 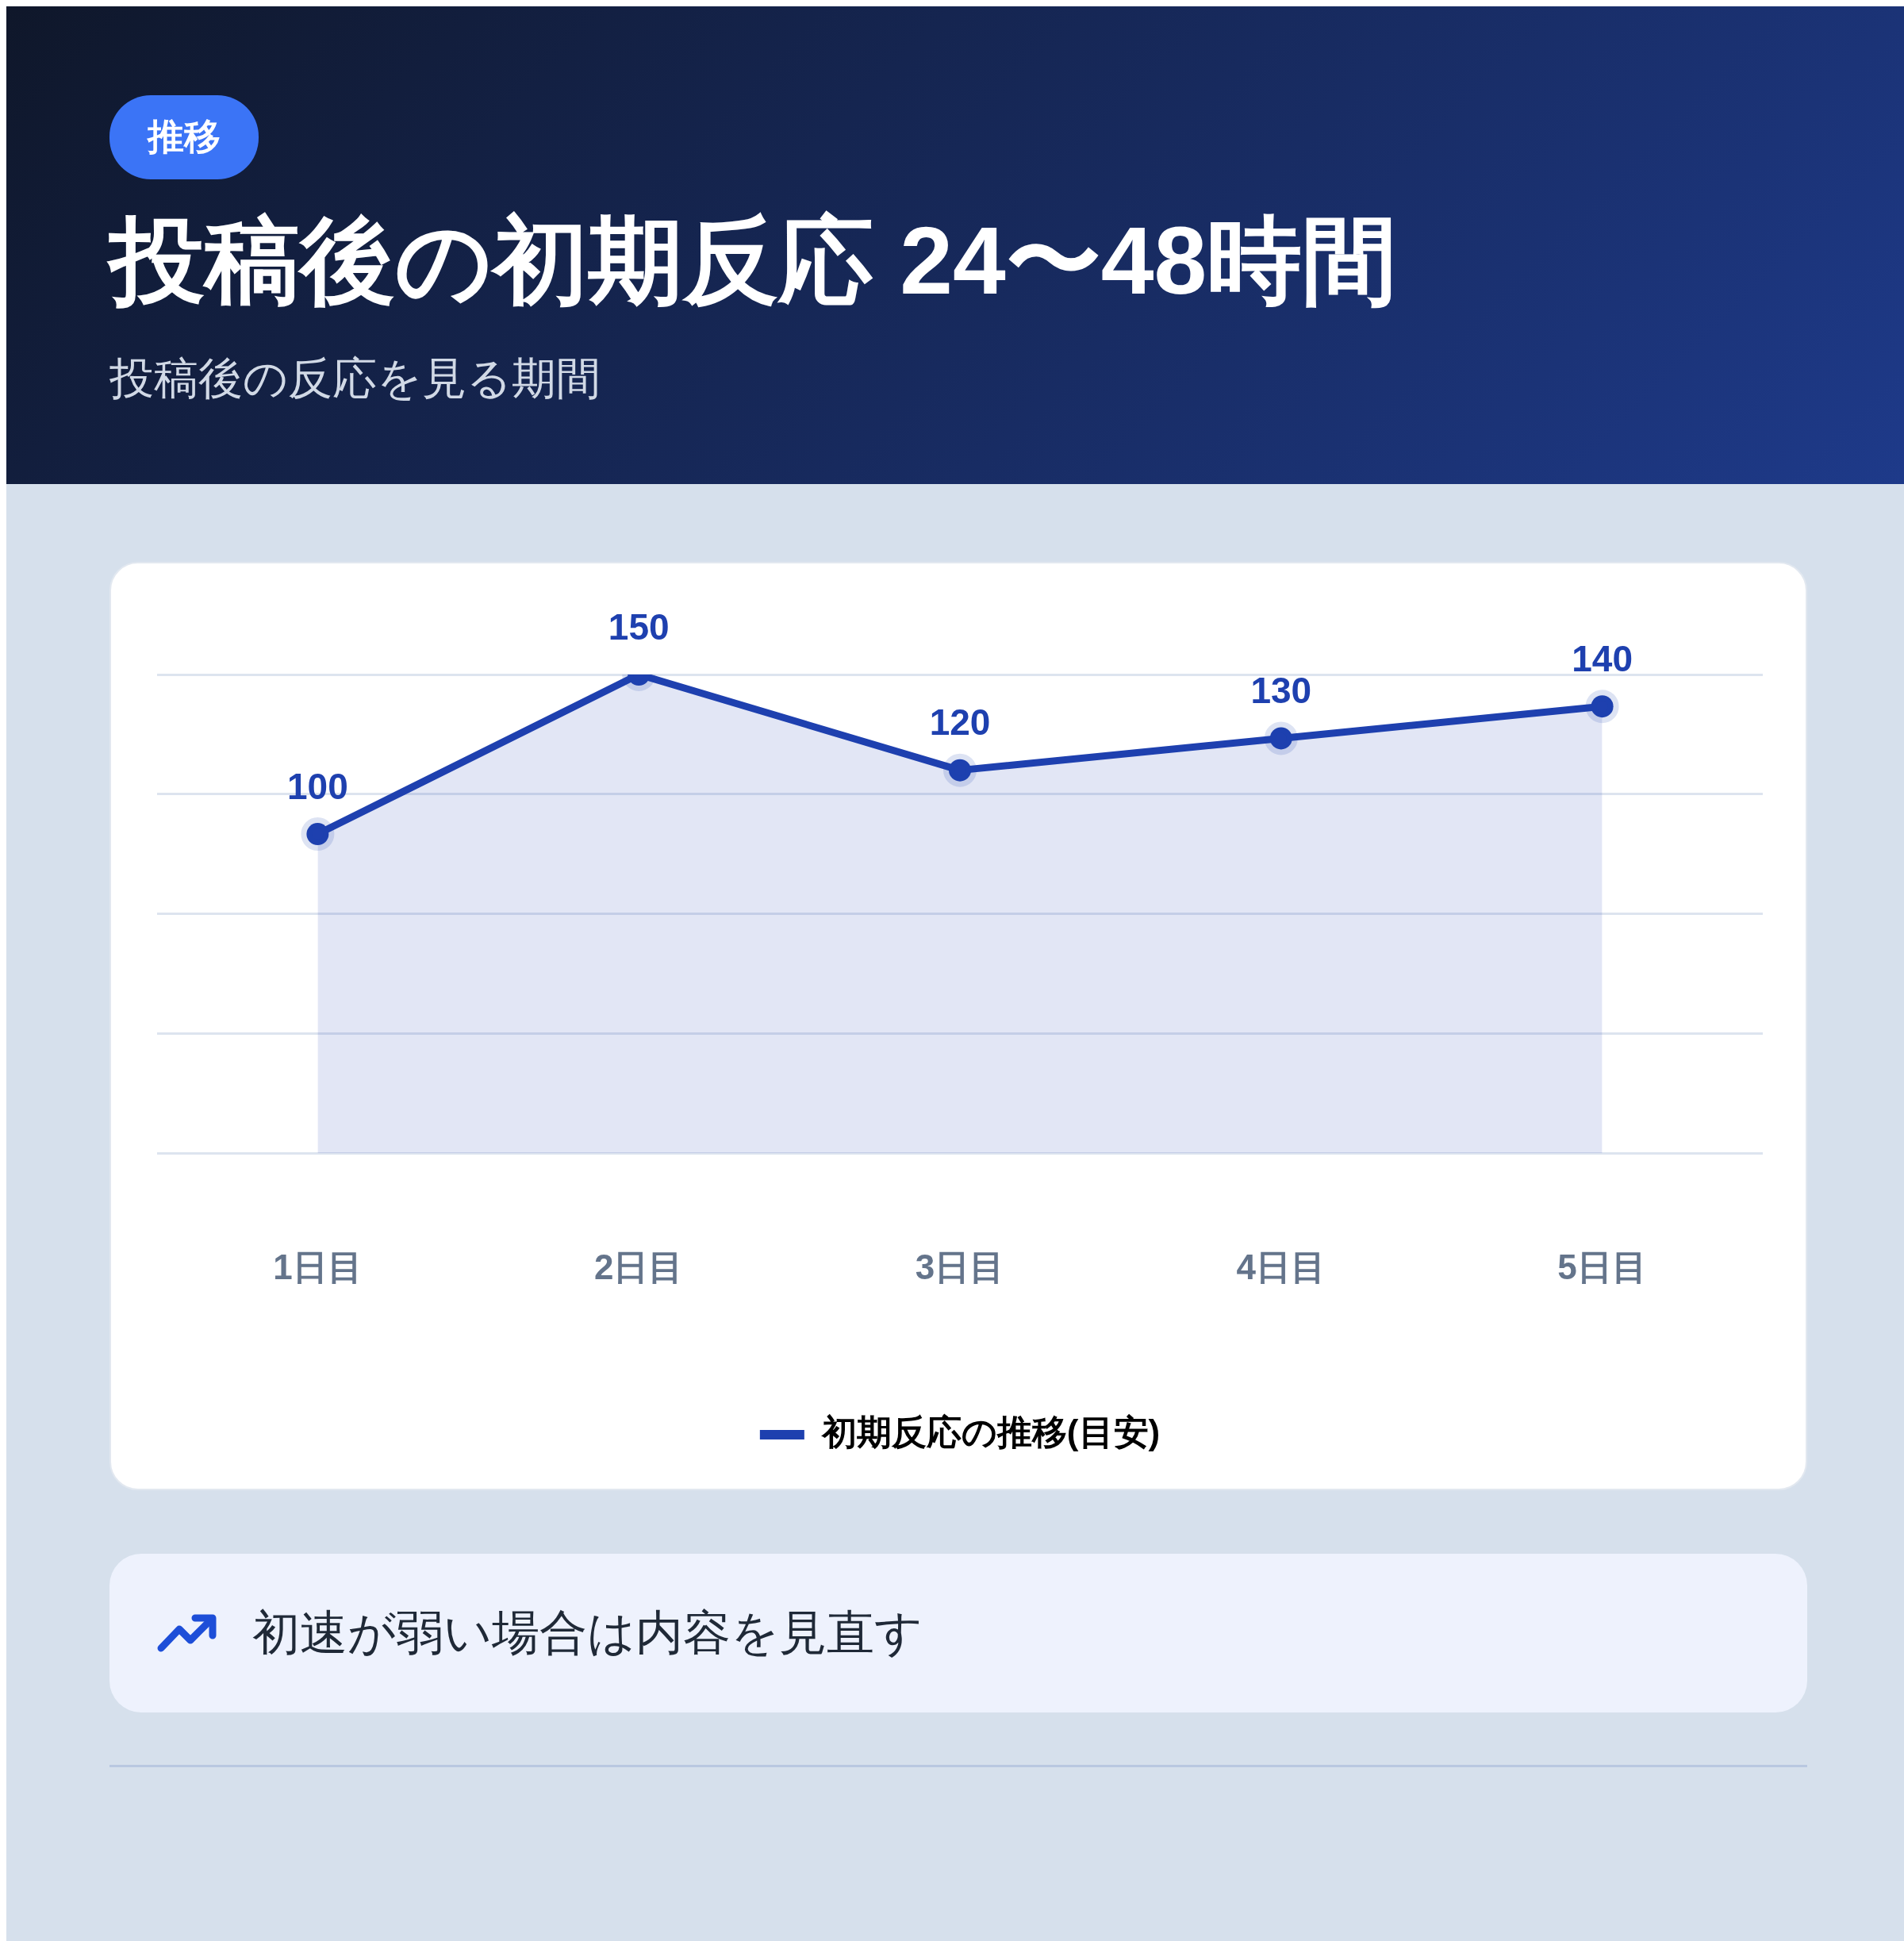 What do you see at coordinates (990, 1432) in the screenshot?
I see `legend-label: 初期反応の推移(目安)` at bounding box center [990, 1432].